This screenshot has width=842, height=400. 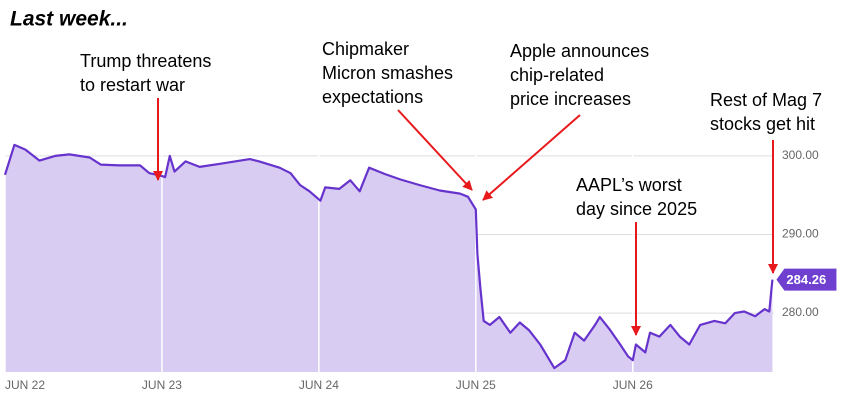 I want to click on x-tick-label: JUN 22, so click(x=25, y=385).